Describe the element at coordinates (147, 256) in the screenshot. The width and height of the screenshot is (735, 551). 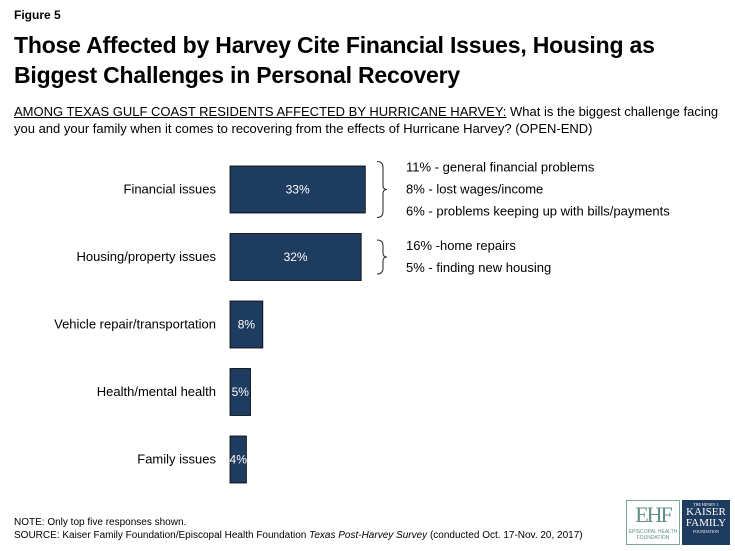
I see `category-label: Housing/property issues` at that location.